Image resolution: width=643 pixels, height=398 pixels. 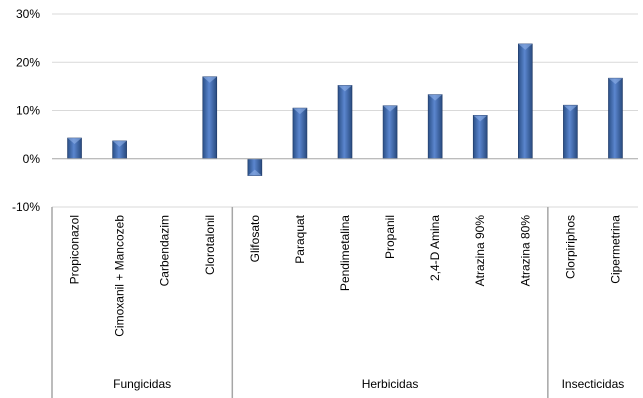 I want to click on y-tick-label: -10%, so click(x=26, y=207).